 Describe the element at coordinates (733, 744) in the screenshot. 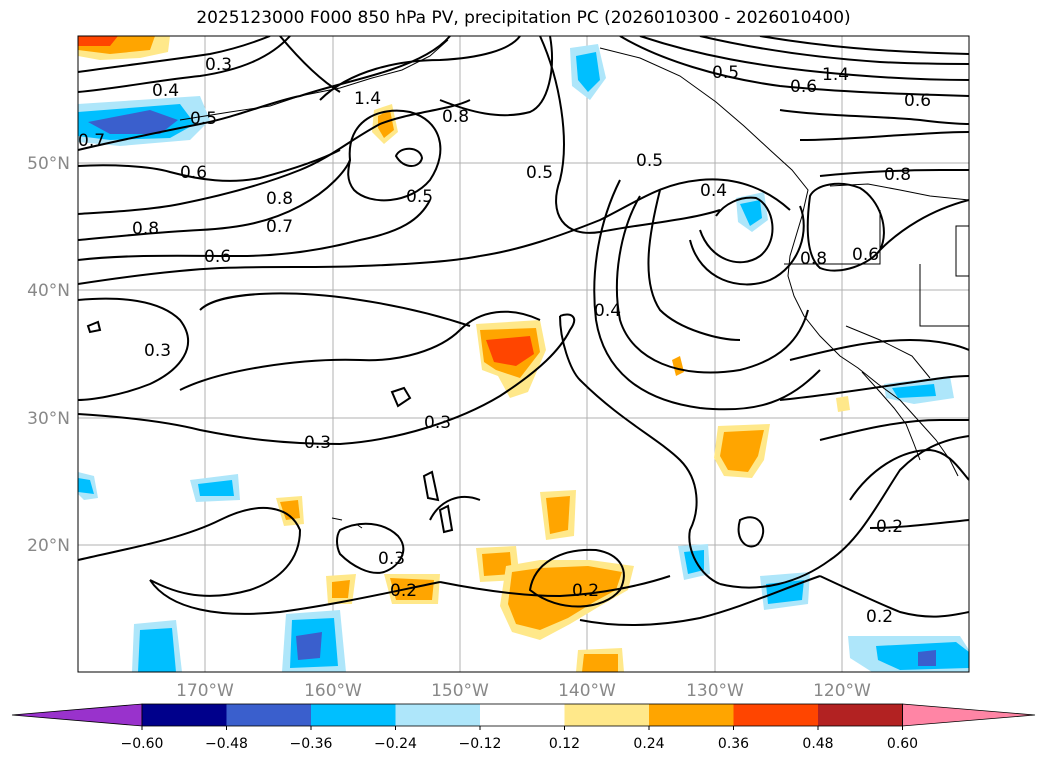

I see `colorbar-tick-label: 0.36` at that location.